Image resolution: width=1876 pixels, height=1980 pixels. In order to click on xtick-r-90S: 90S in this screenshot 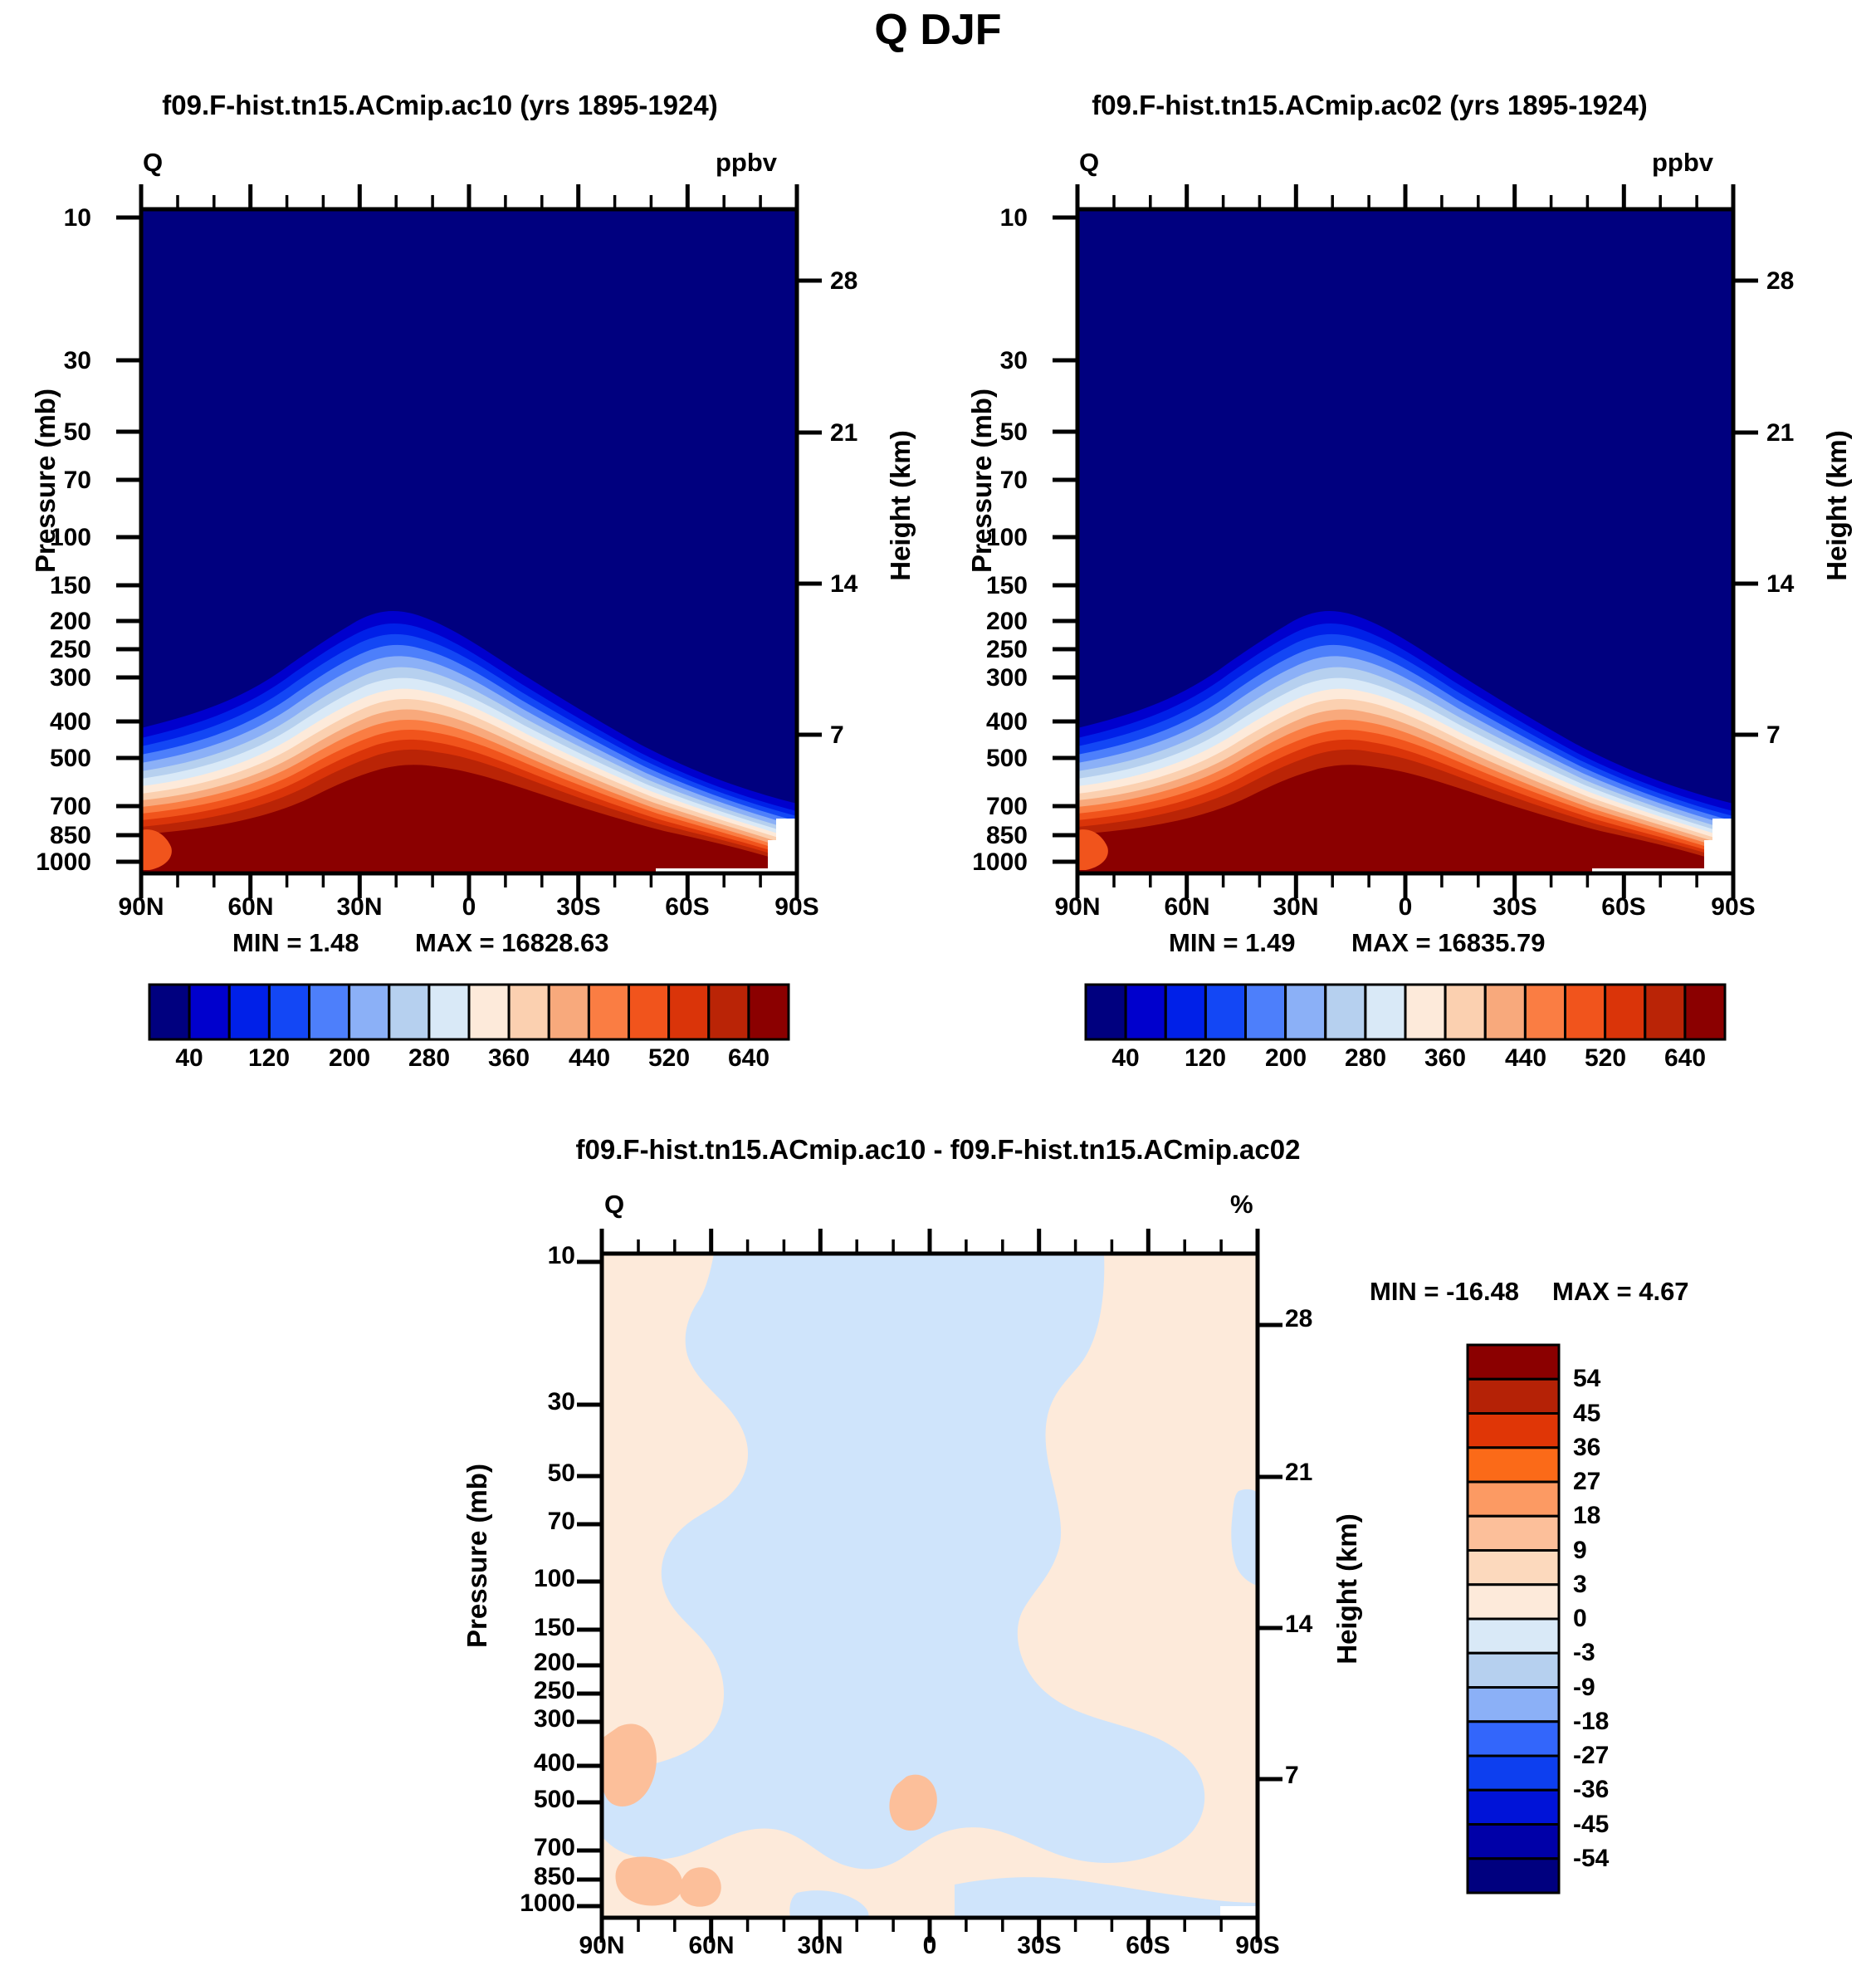, I will do `click(1734, 907)`.